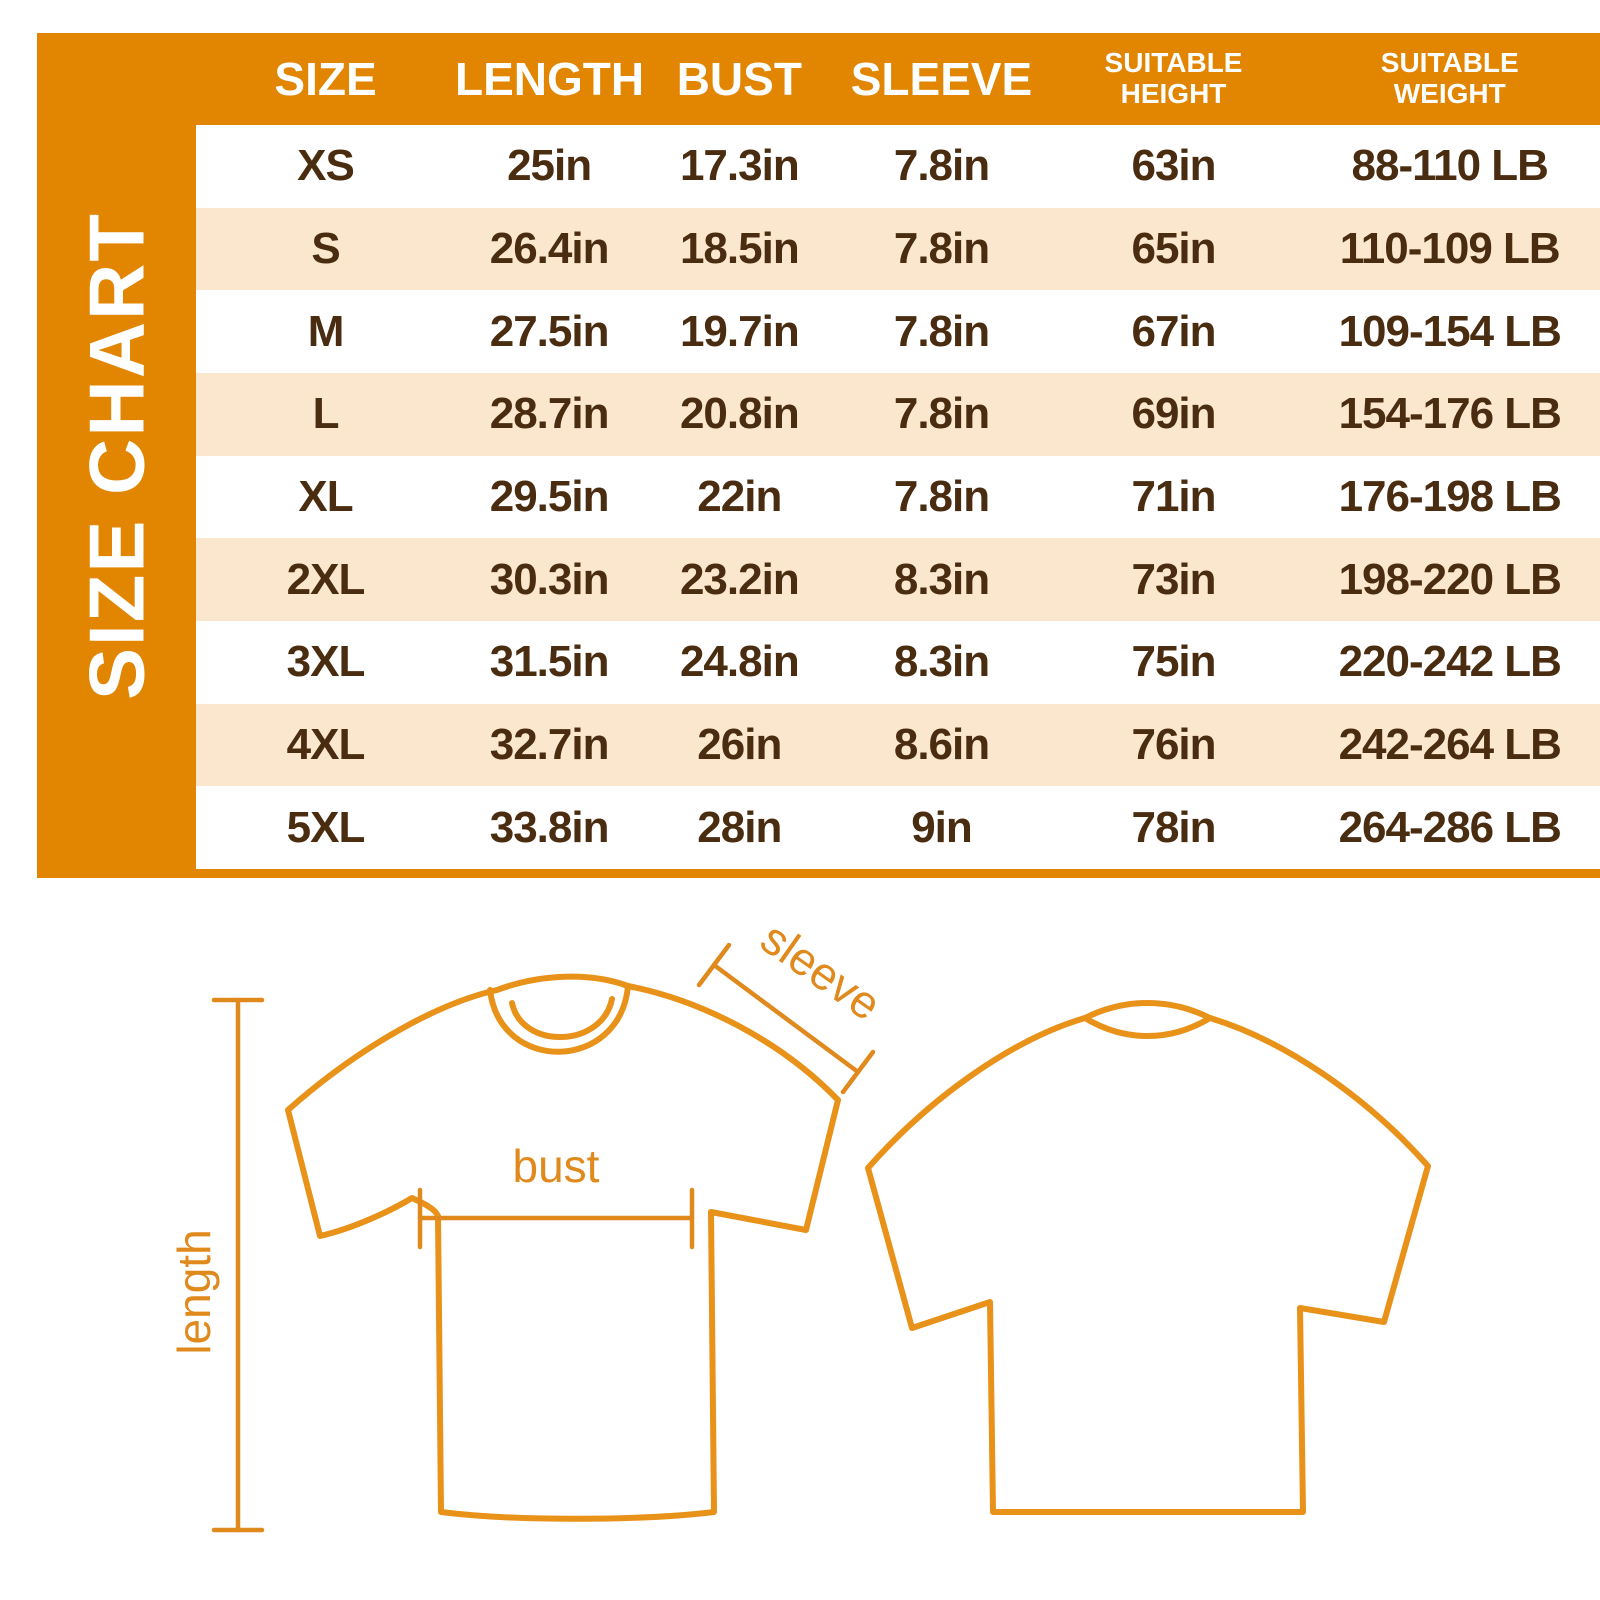  Describe the element at coordinates (739, 745) in the screenshot. I see `cell-bust: 26in` at that location.